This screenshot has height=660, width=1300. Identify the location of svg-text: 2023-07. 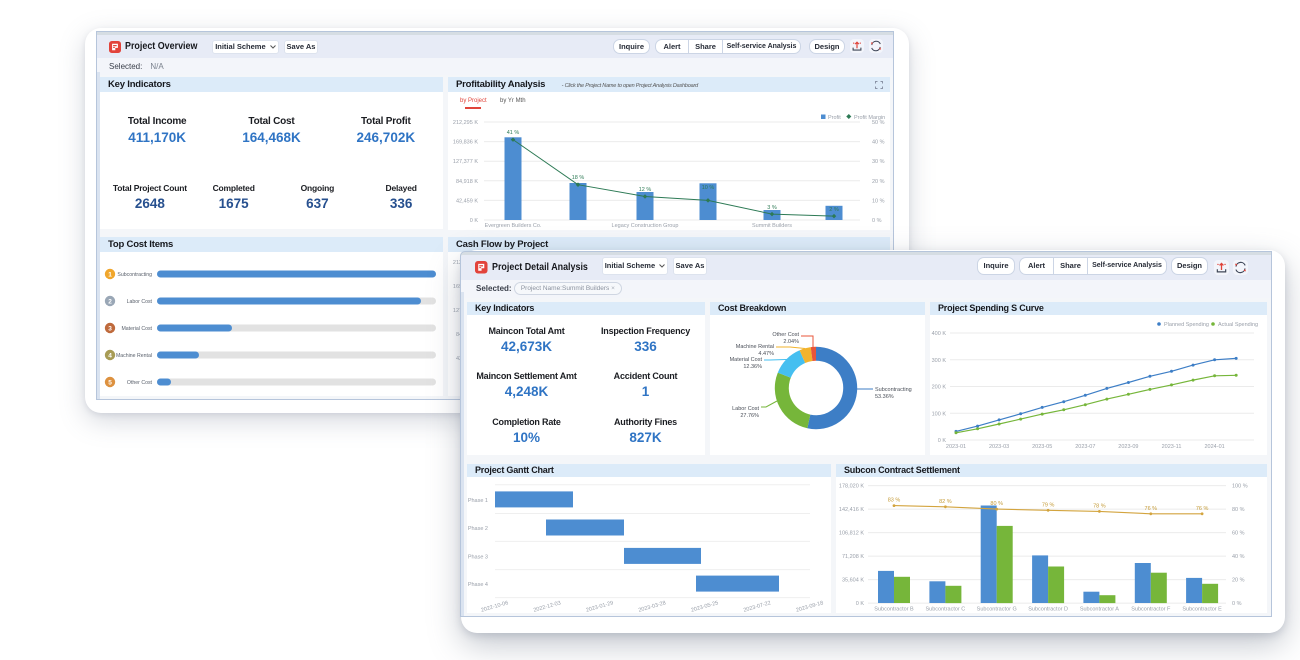
(1085, 447).